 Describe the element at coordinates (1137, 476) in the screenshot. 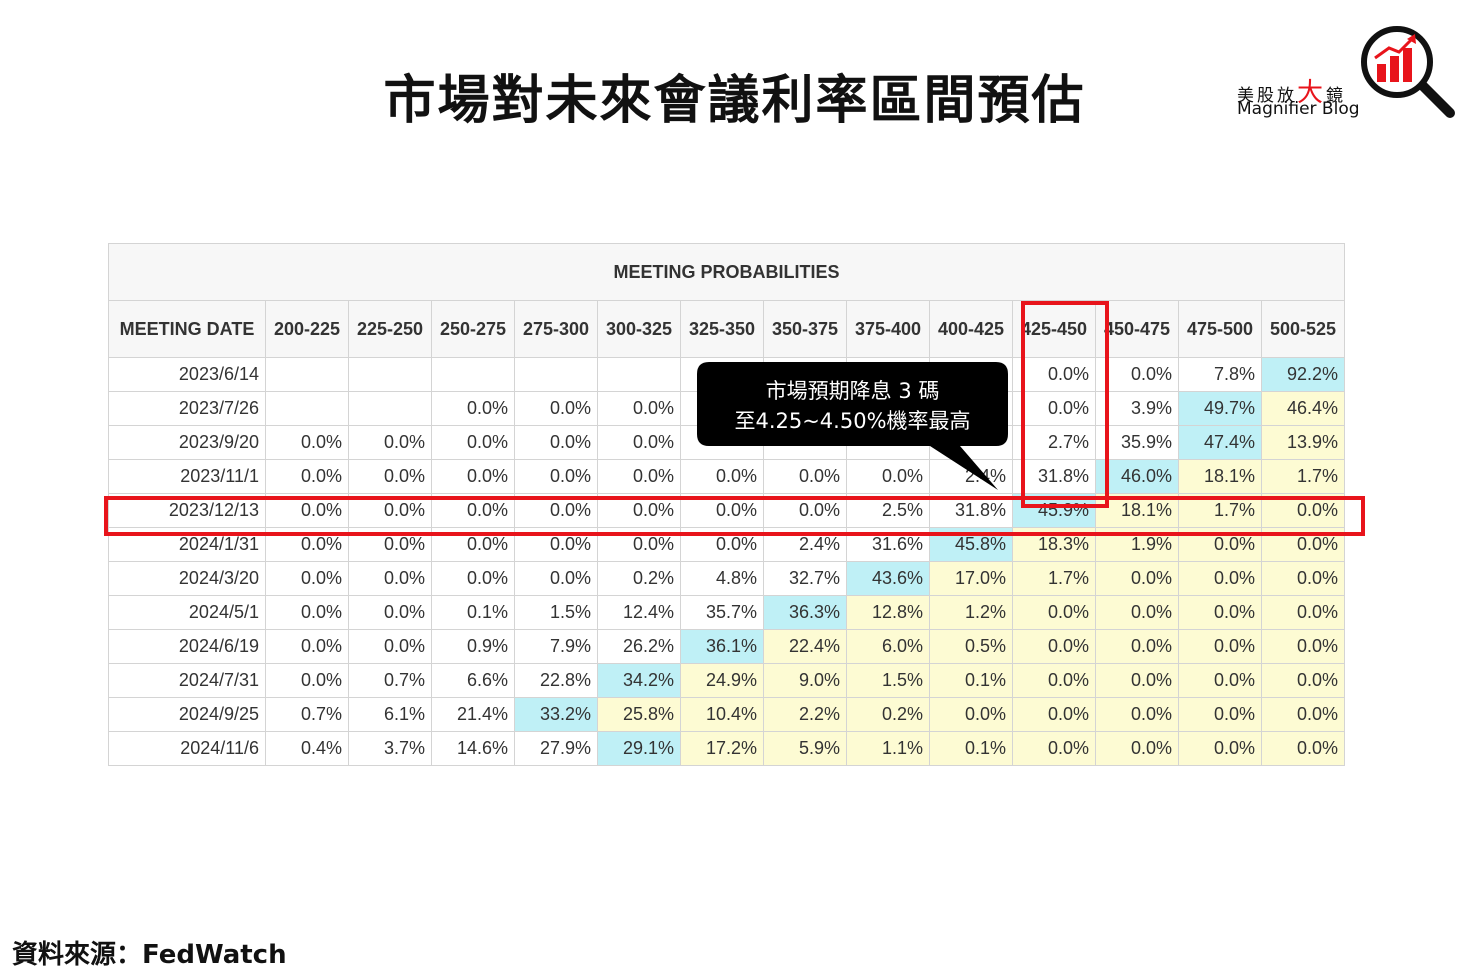

I see `probability-cell: 46.0%` at that location.